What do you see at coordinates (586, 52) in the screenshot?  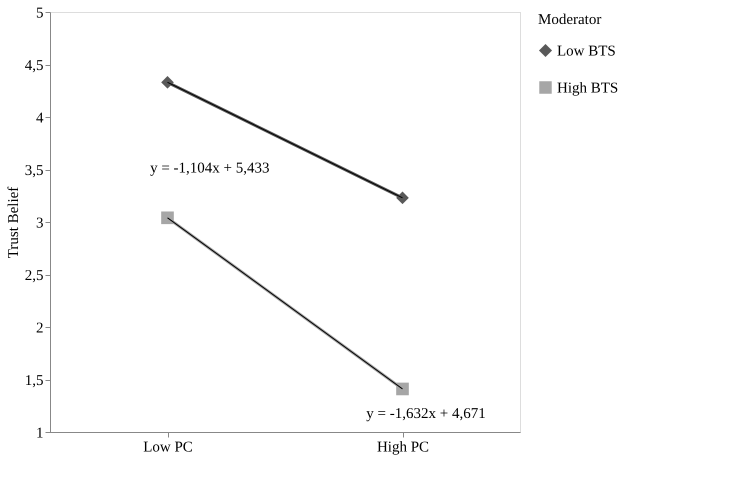 I see `legend-label: Low BTS` at bounding box center [586, 52].